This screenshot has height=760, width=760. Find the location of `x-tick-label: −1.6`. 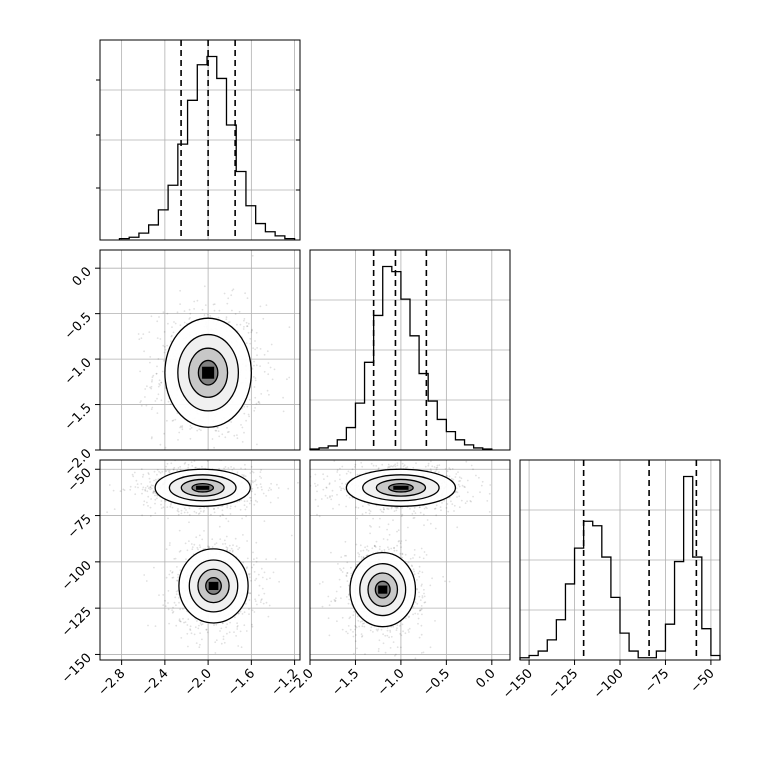

x-tick-label: −1.6 is located at coordinates (241, 682).